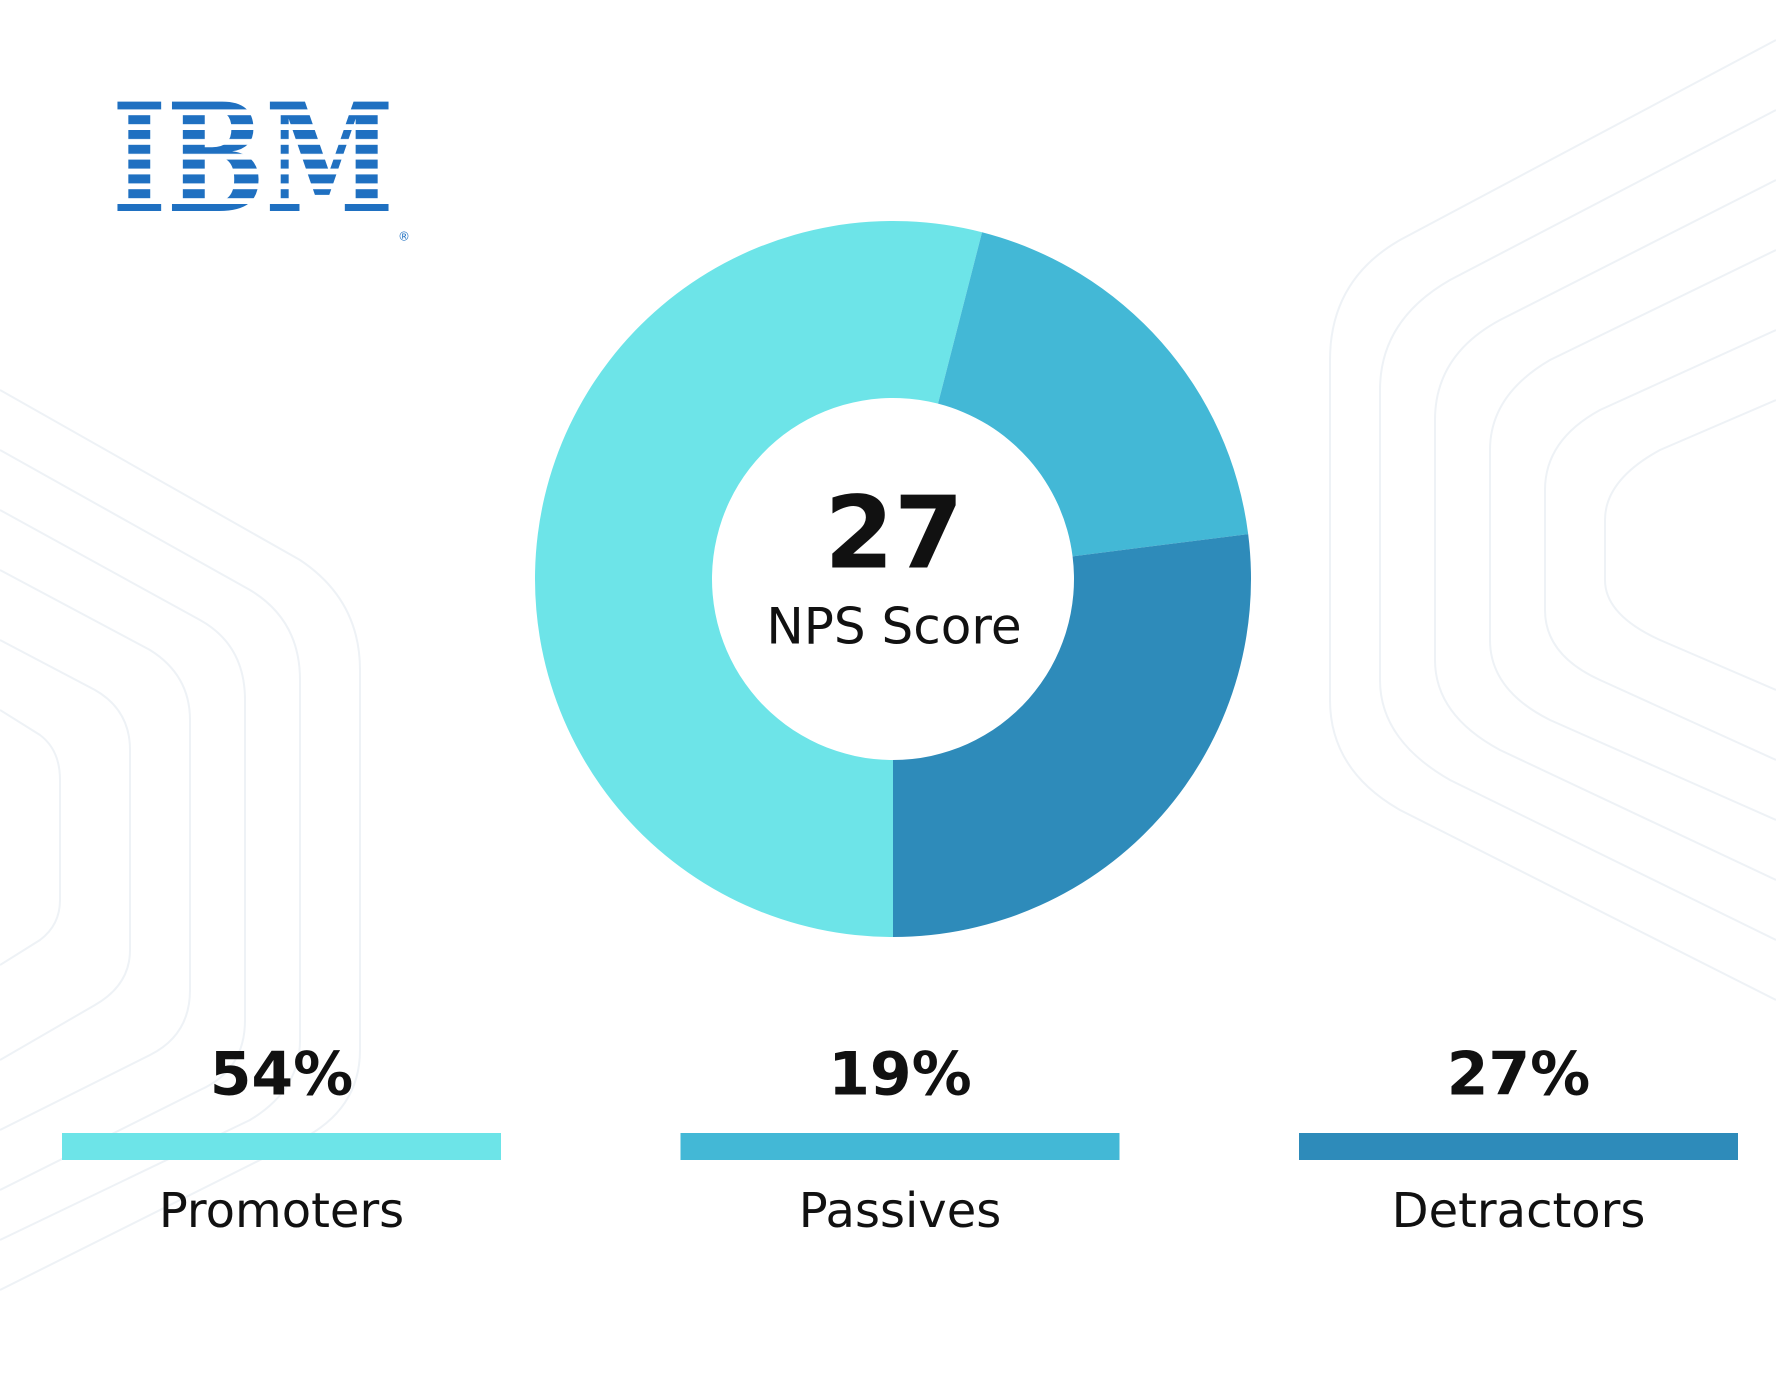 The height and width of the screenshot is (1378, 1776). What do you see at coordinates (281, 1211) in the screenshot?
I see `legend-label: Promoters` at bounding box center [281, 1211].